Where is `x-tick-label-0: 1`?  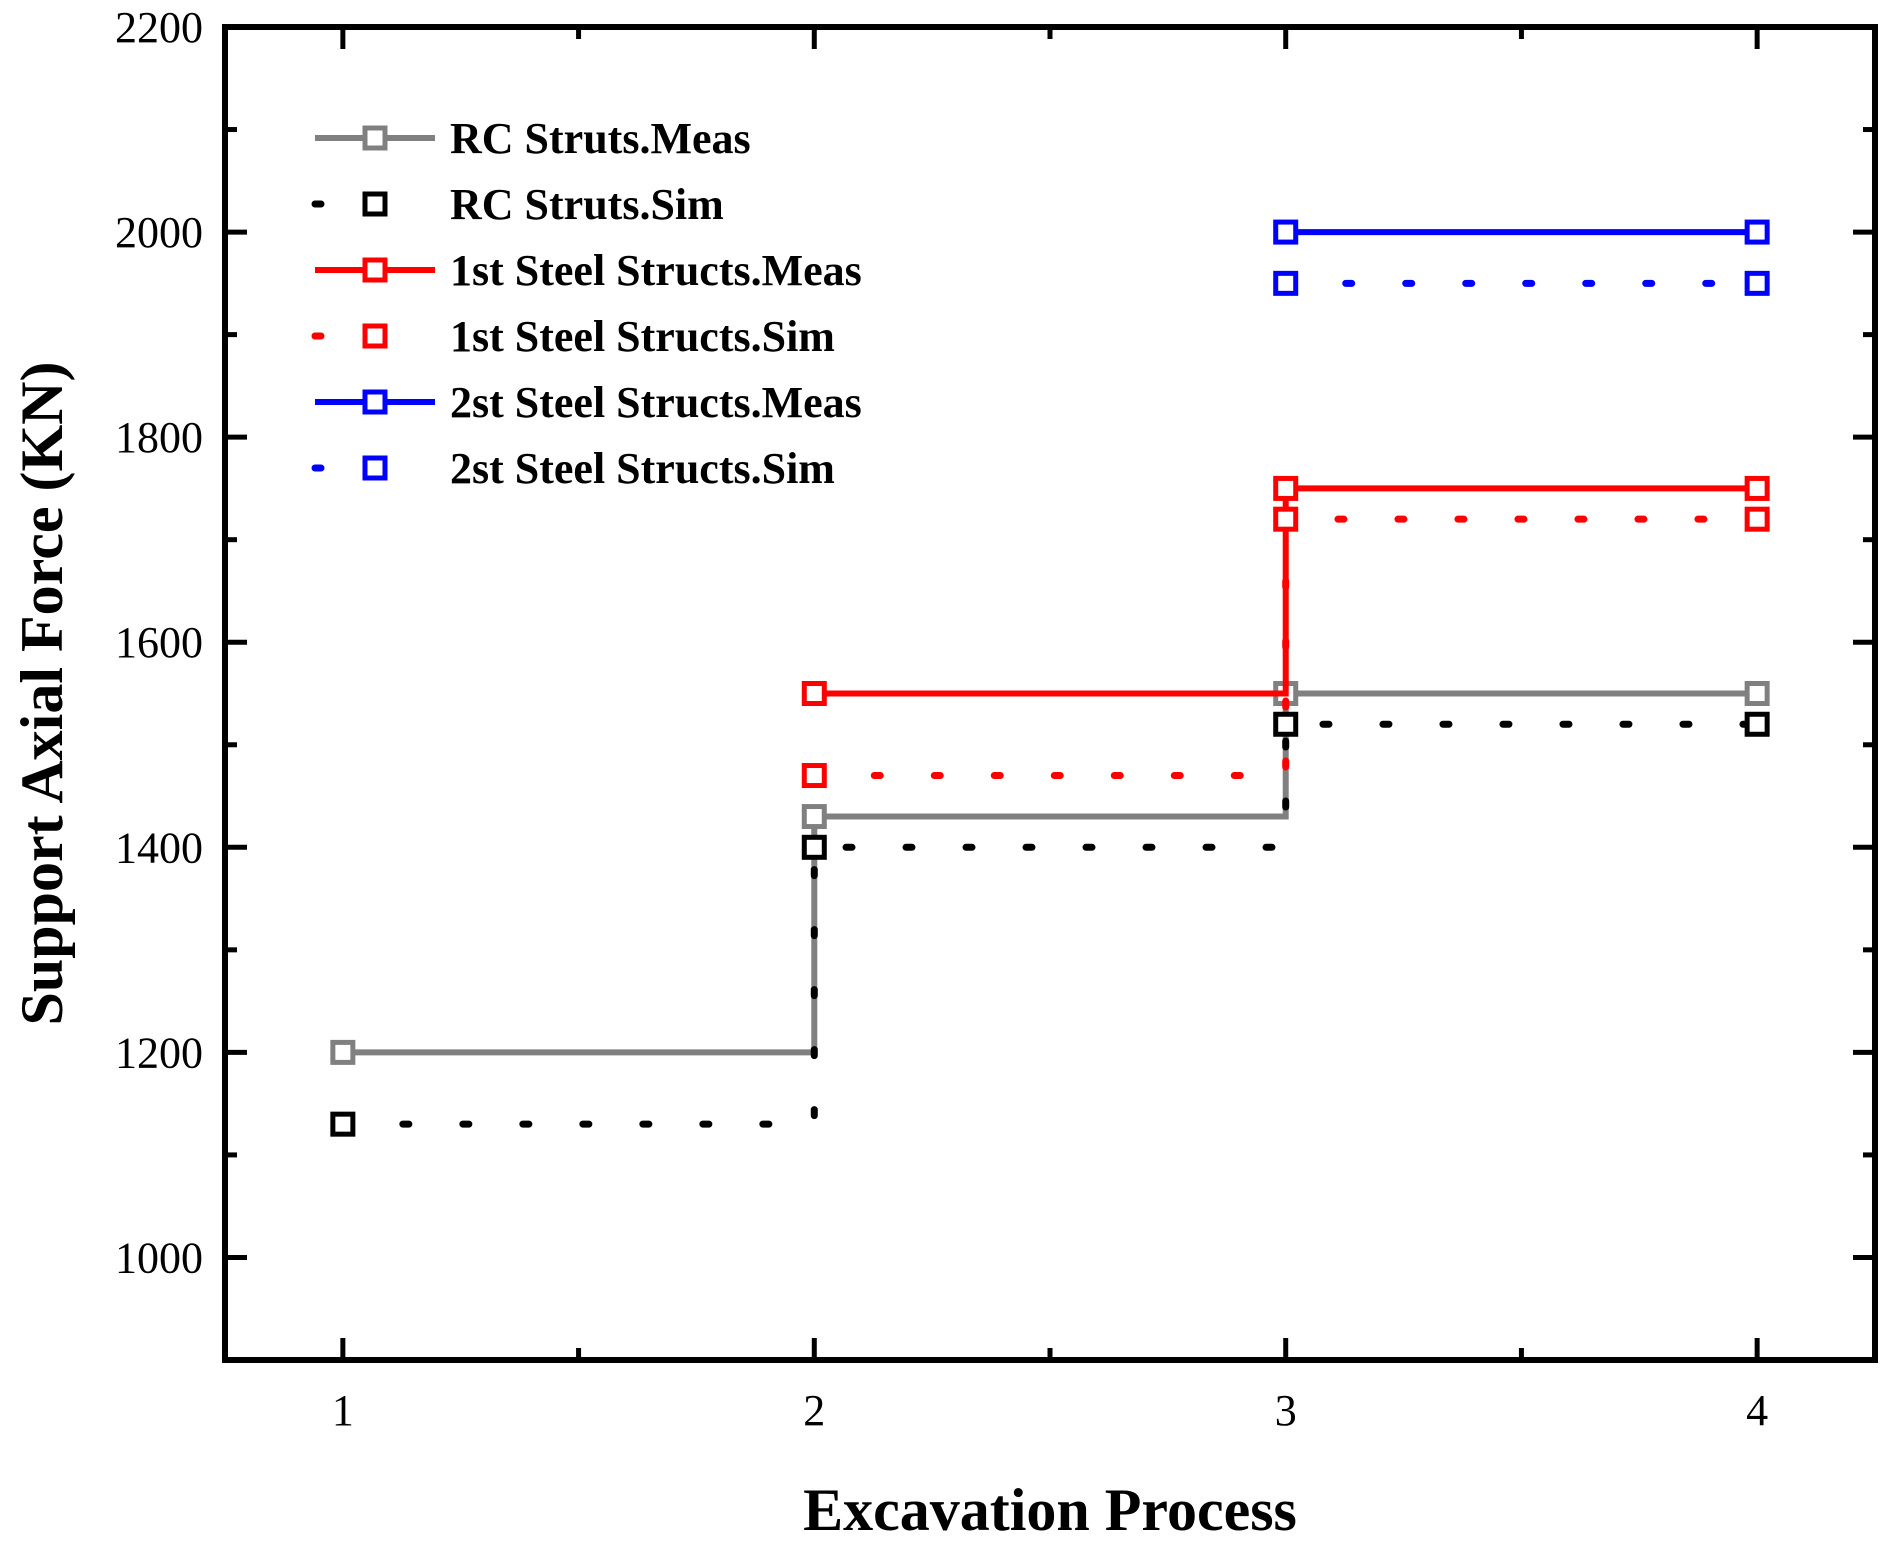
x-tick-label-0: 1 is located at coordinates (343, 1410).